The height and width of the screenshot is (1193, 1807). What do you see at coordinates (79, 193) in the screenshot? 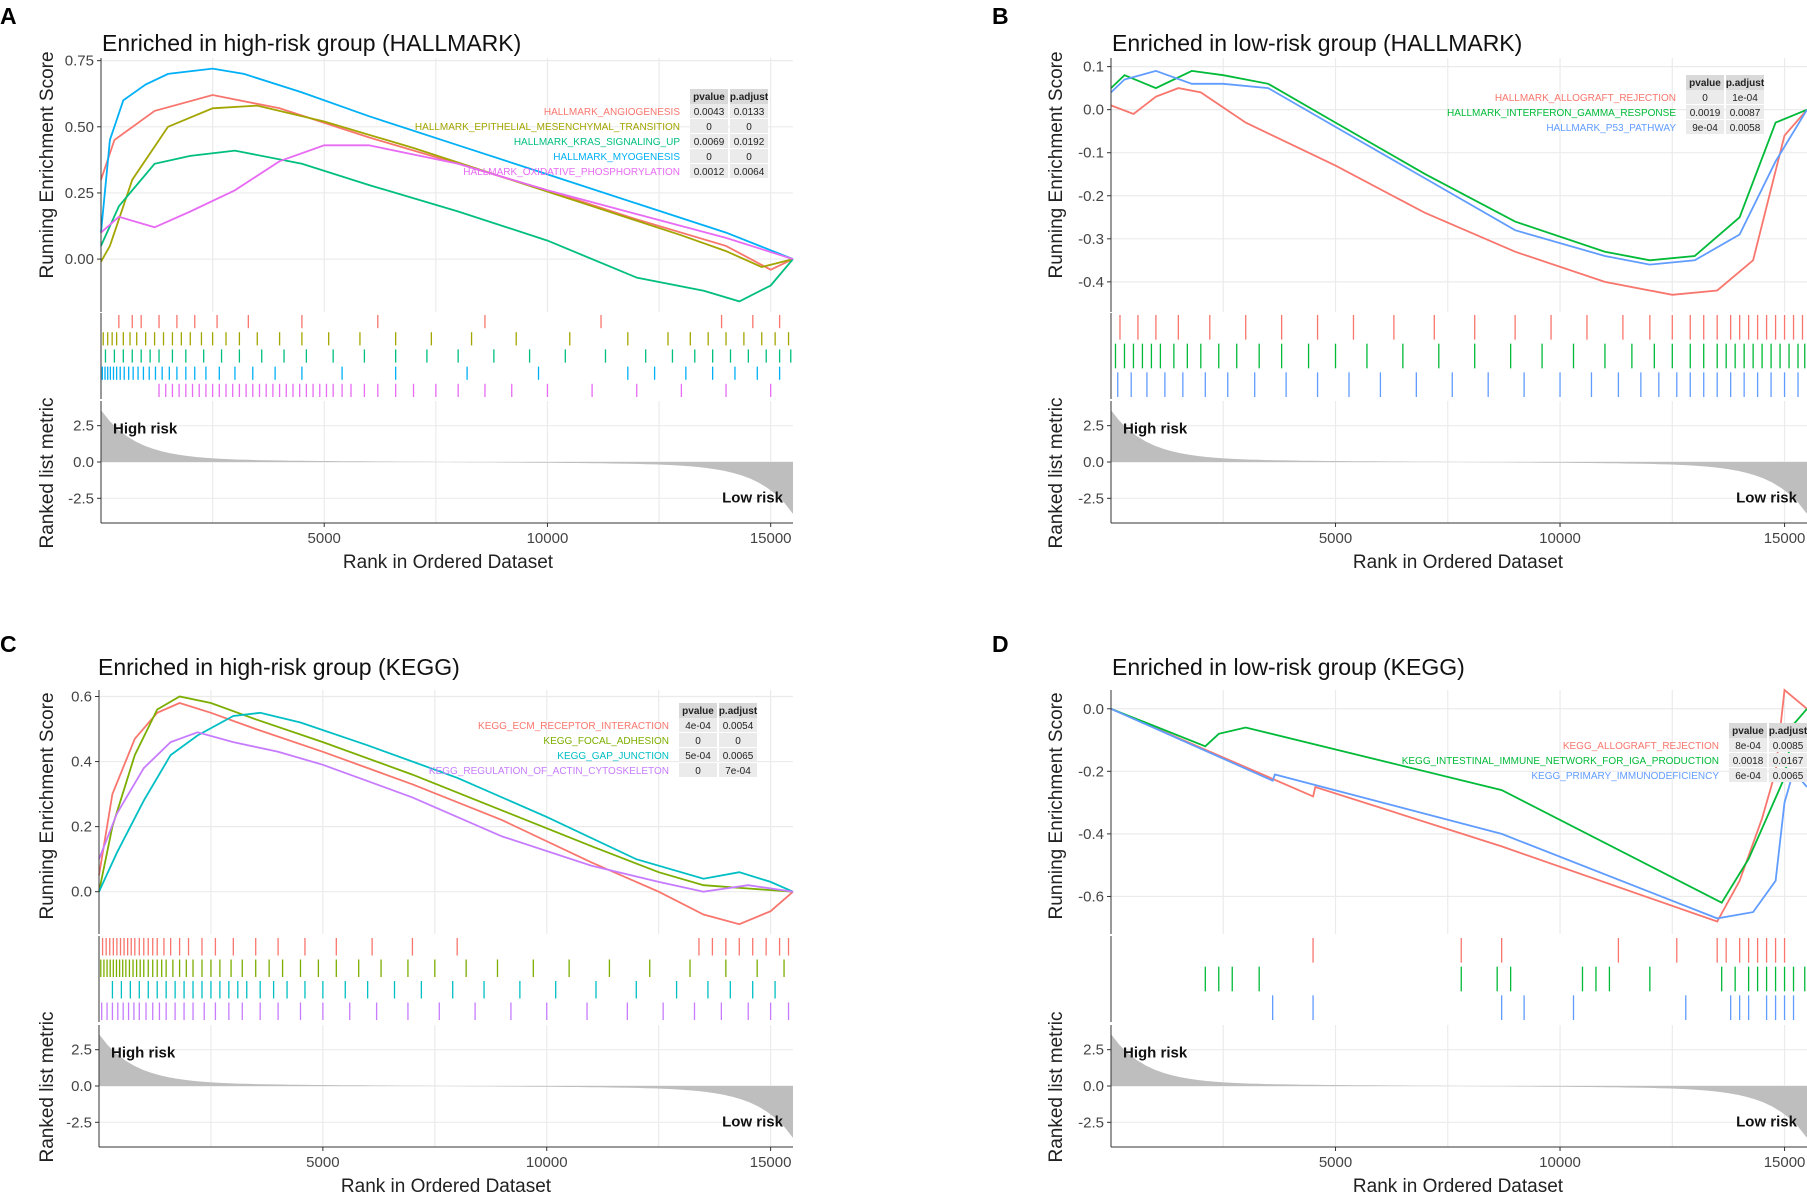
I see `y-tick-label: 0.25` at bounding box center [79, 193].